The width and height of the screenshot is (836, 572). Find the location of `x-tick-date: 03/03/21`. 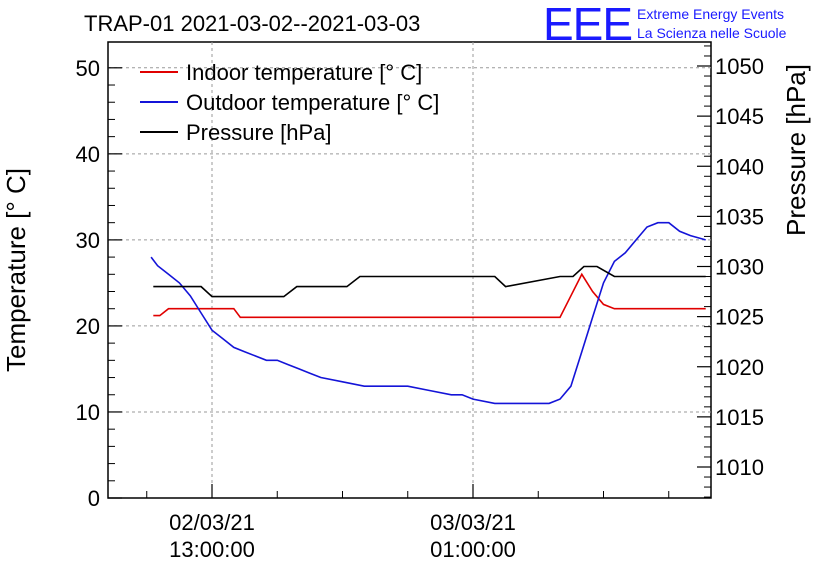

x-tick-date: 03/03/21 is located at coordinates (473, 522).